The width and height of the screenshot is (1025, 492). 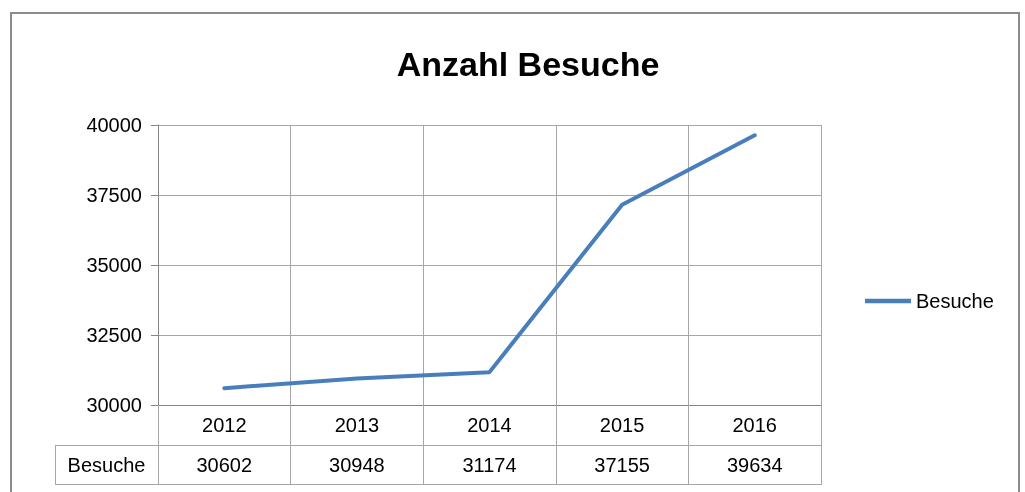 What do you see at coordinates (528, 64) in the screenshot?
I see `chart-title: Anzahl Besuche` at bounding box center [528, 64].